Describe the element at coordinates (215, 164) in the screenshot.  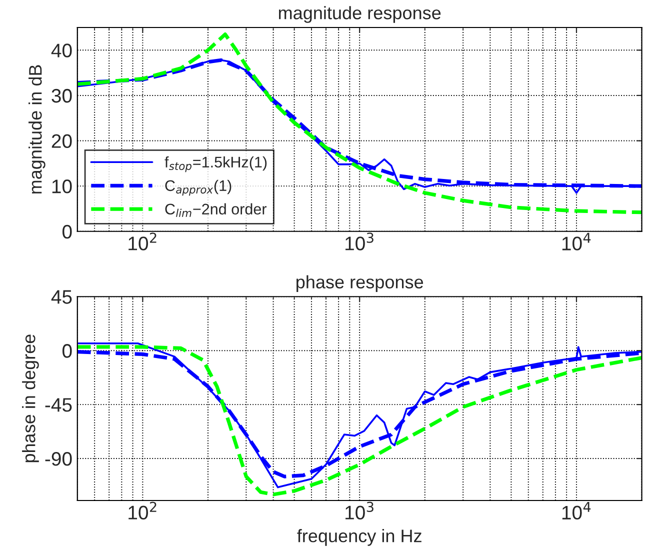
I see `legend-label: f$_{stop}$=1.5kHz(1)` at that location.